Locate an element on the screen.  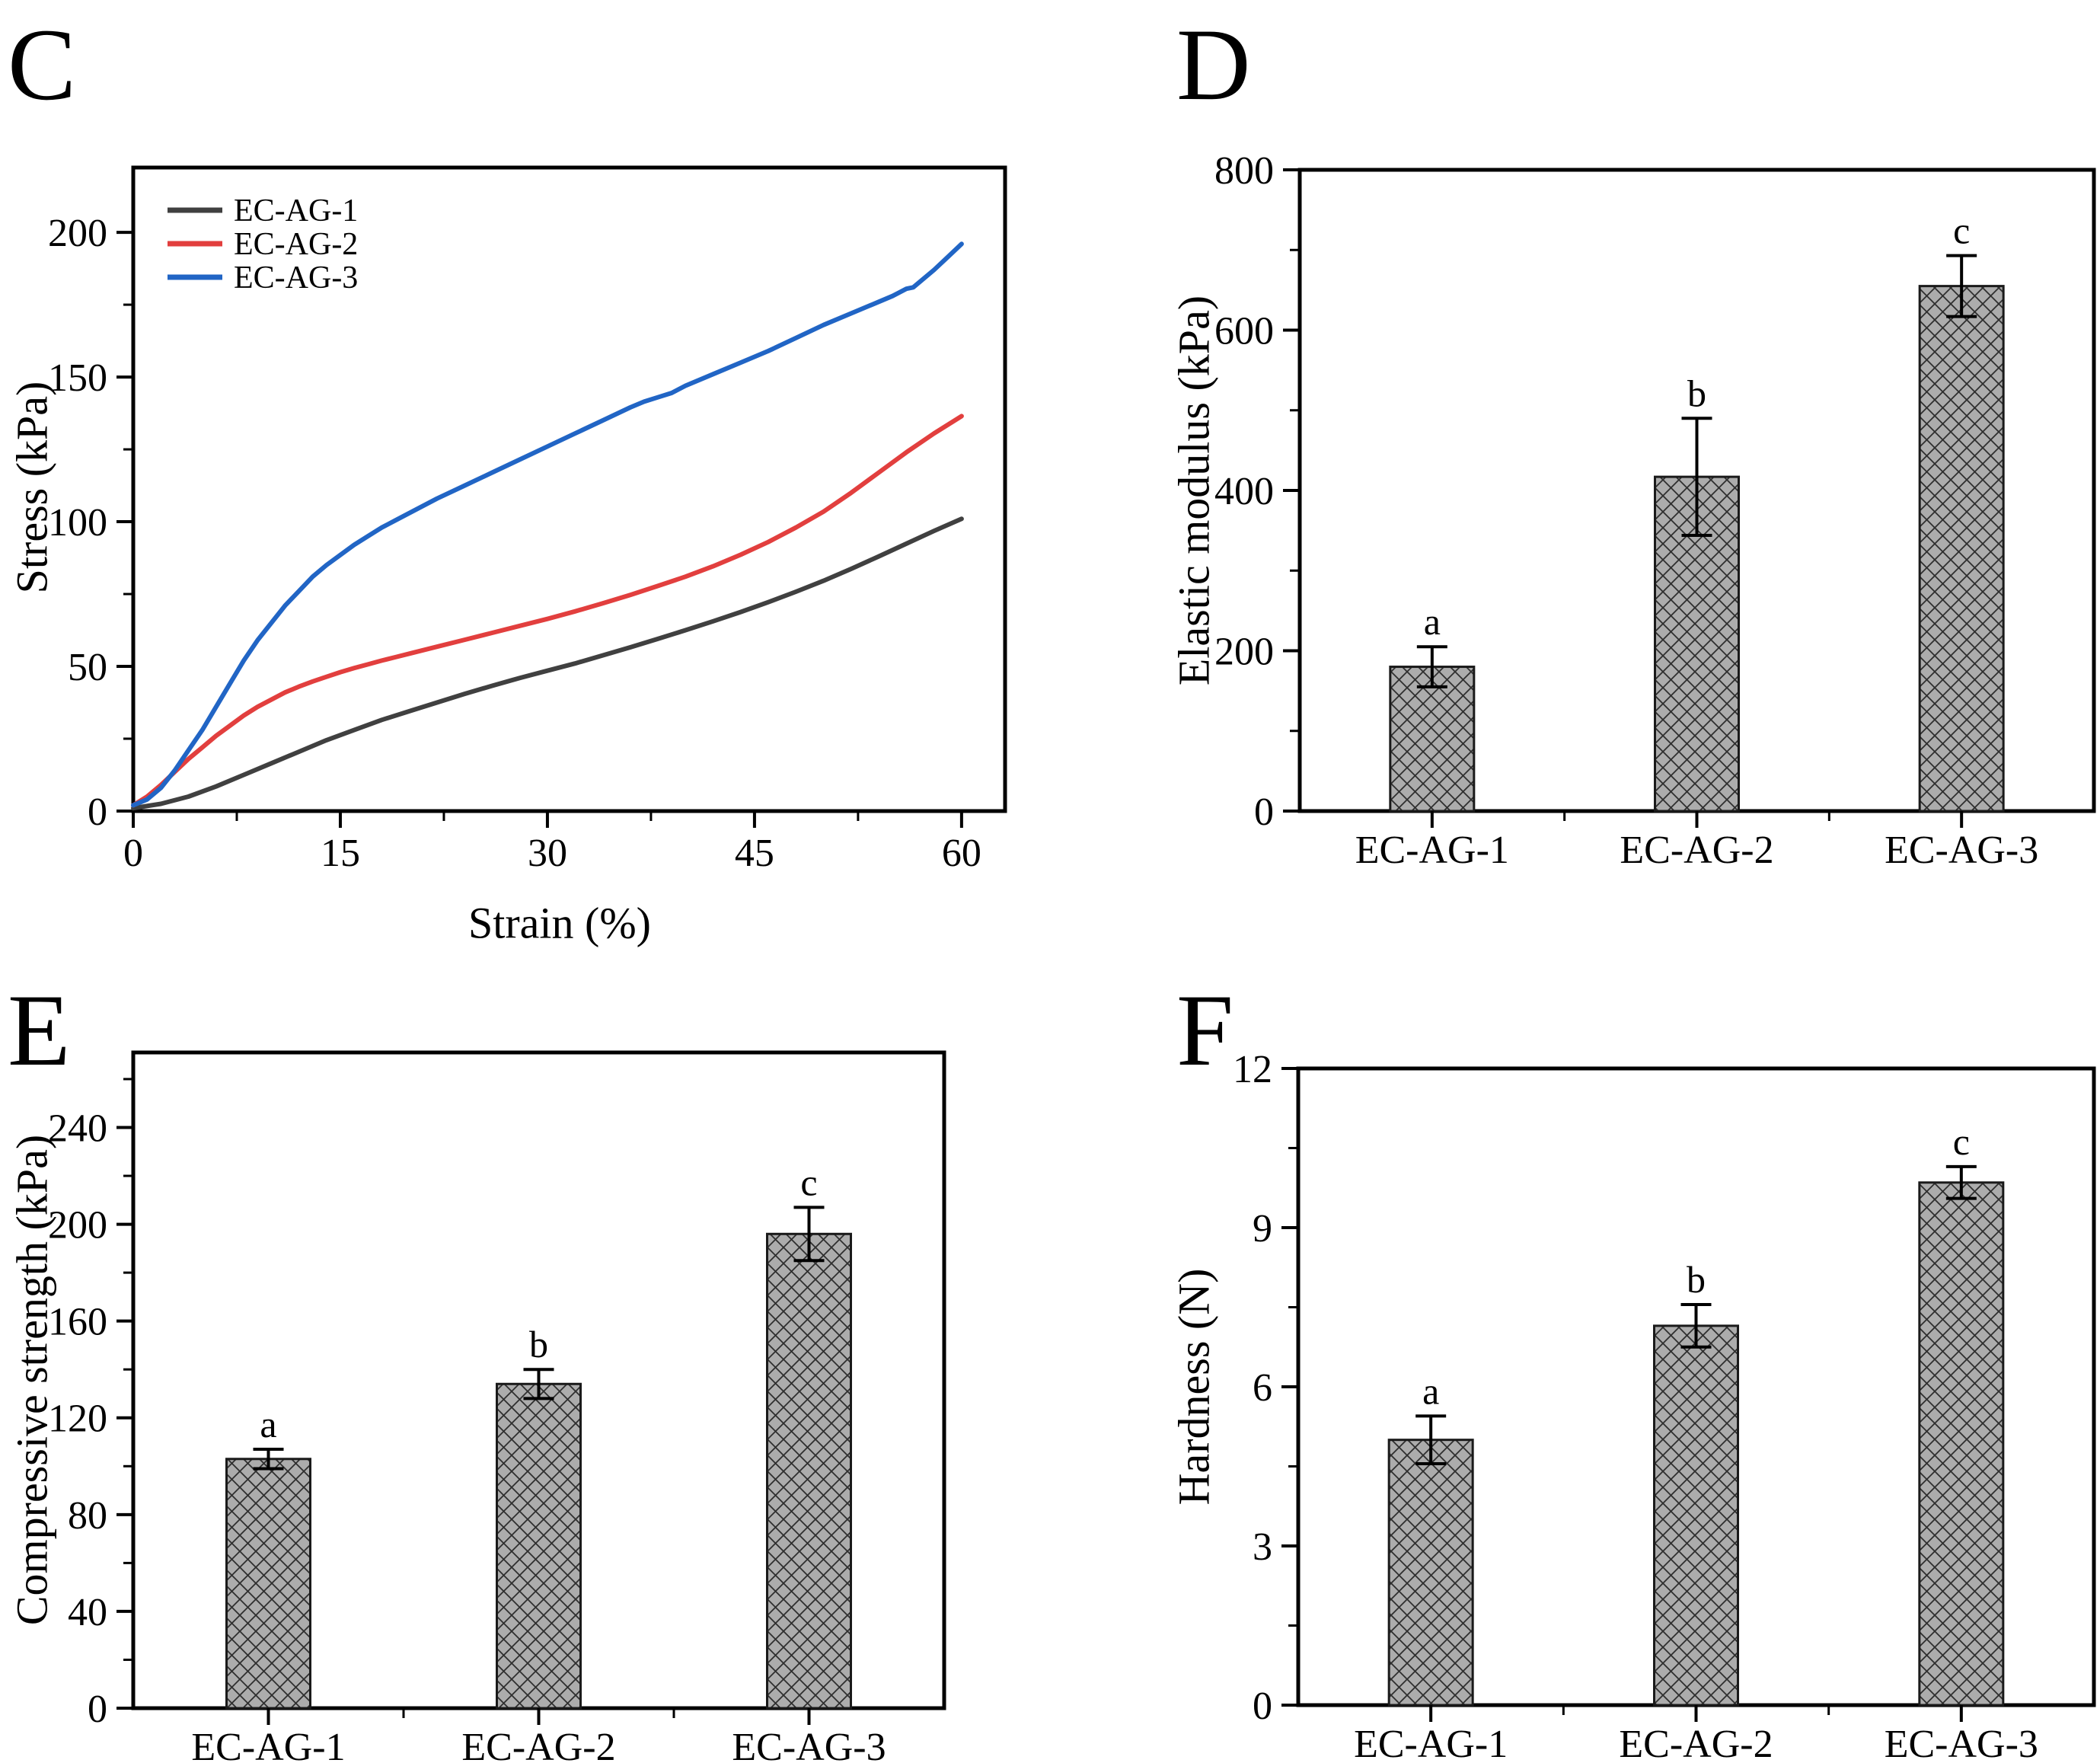
legend-label: EC-AG-1 is located at coordinates (296, 211).